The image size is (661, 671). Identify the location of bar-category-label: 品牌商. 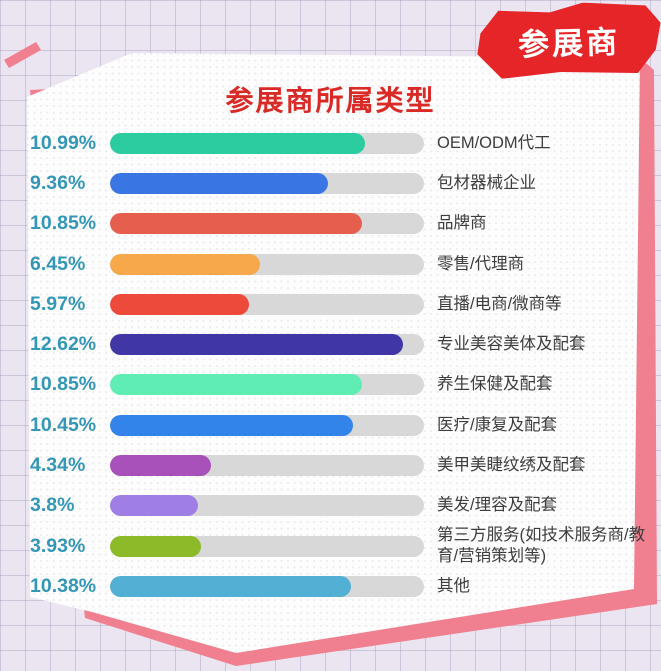
(462, 223).